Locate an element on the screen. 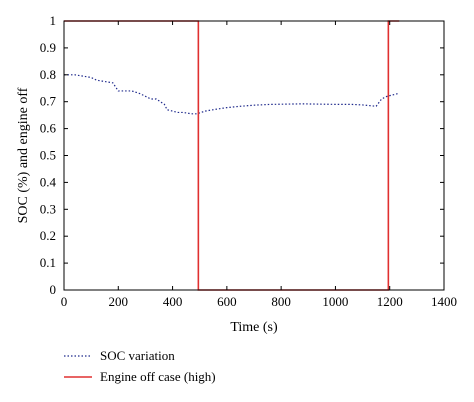  legend: SOC variation Engine off case (high) is located at coordinates (140, 366).